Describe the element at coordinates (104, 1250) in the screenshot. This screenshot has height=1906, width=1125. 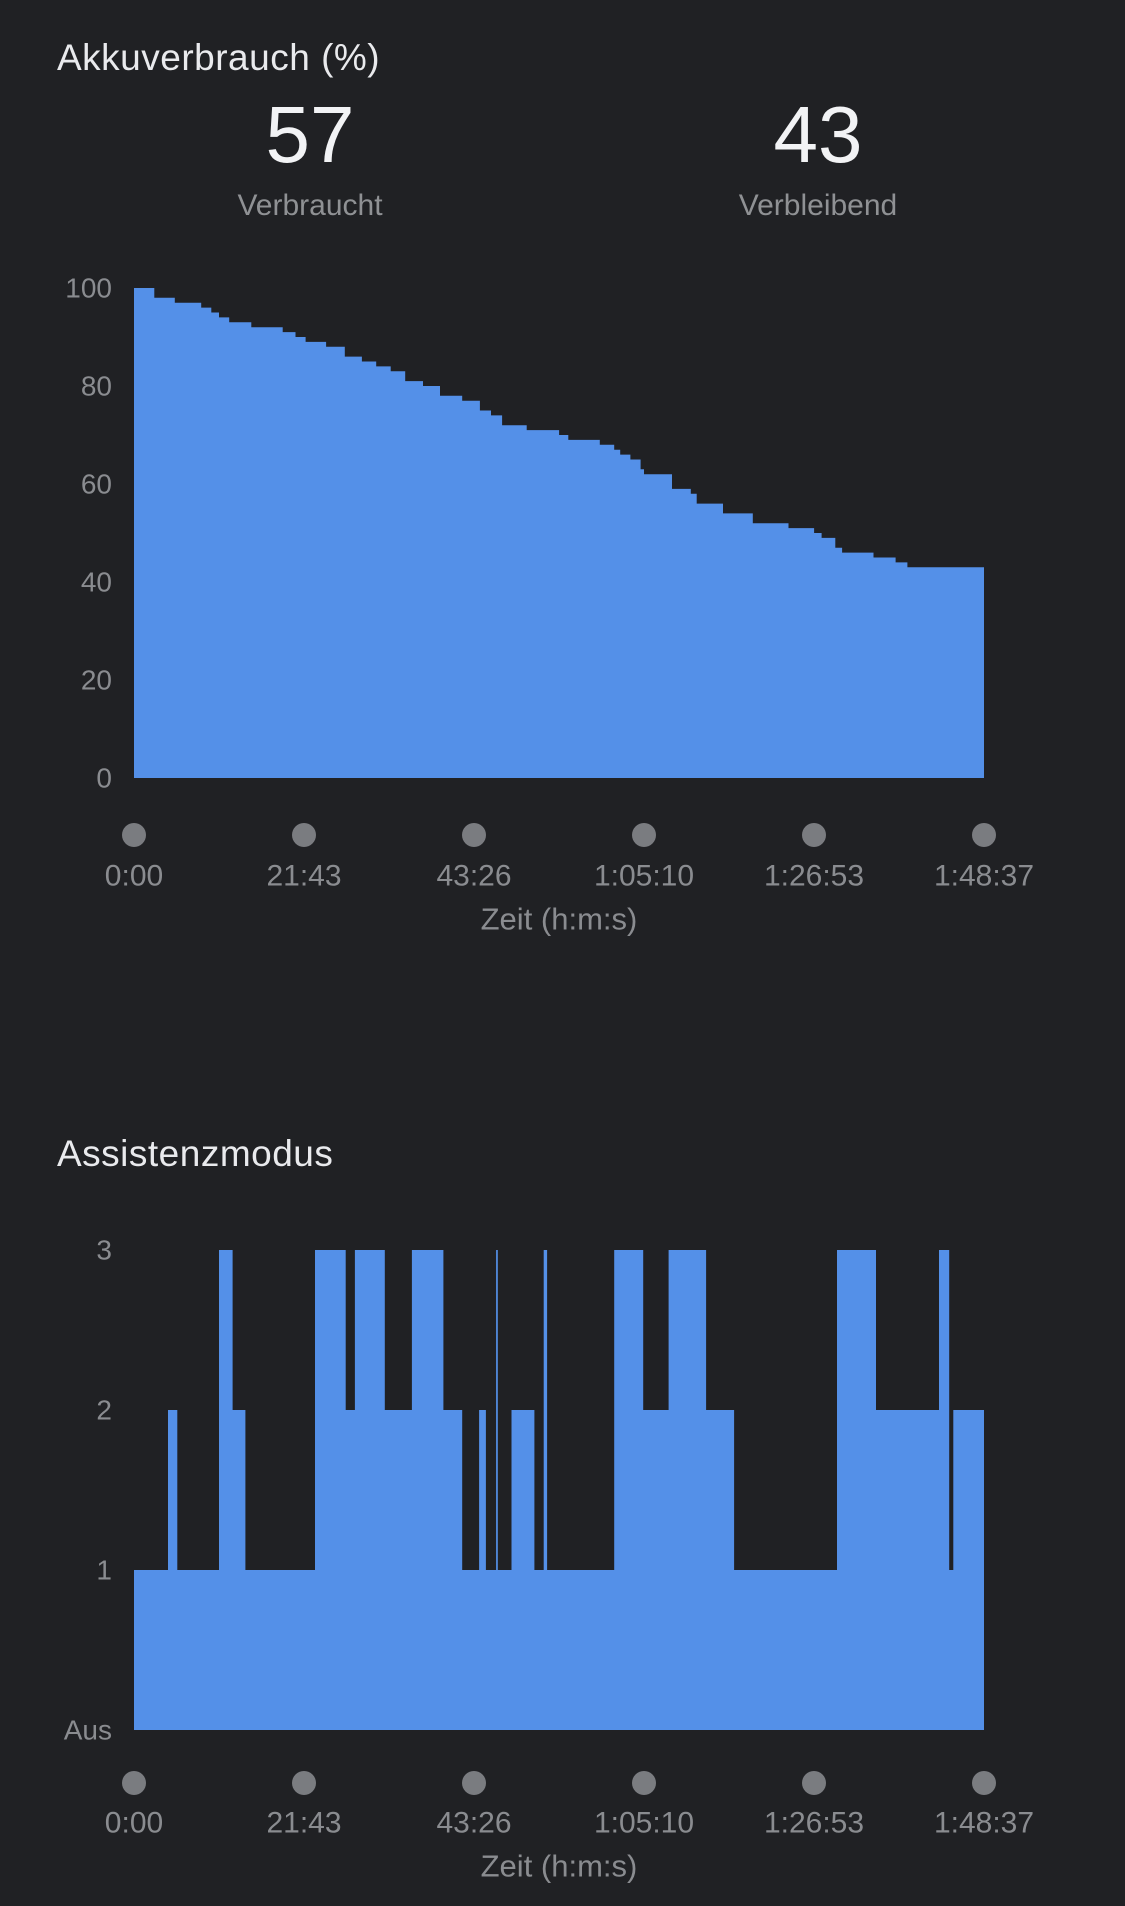
I see `mode-chart-y-tick-label: 3` at that location.